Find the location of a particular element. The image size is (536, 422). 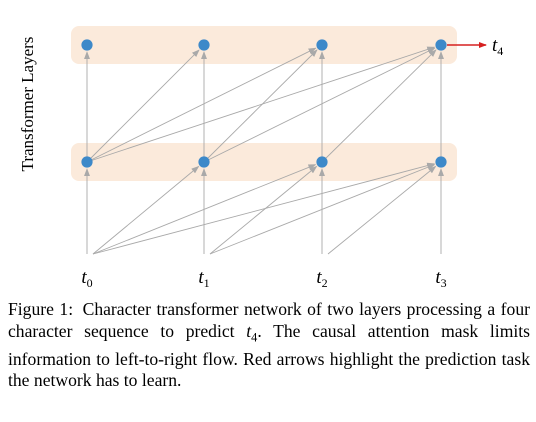

target-label-t4: t4 is located at coordinates (497, 46).